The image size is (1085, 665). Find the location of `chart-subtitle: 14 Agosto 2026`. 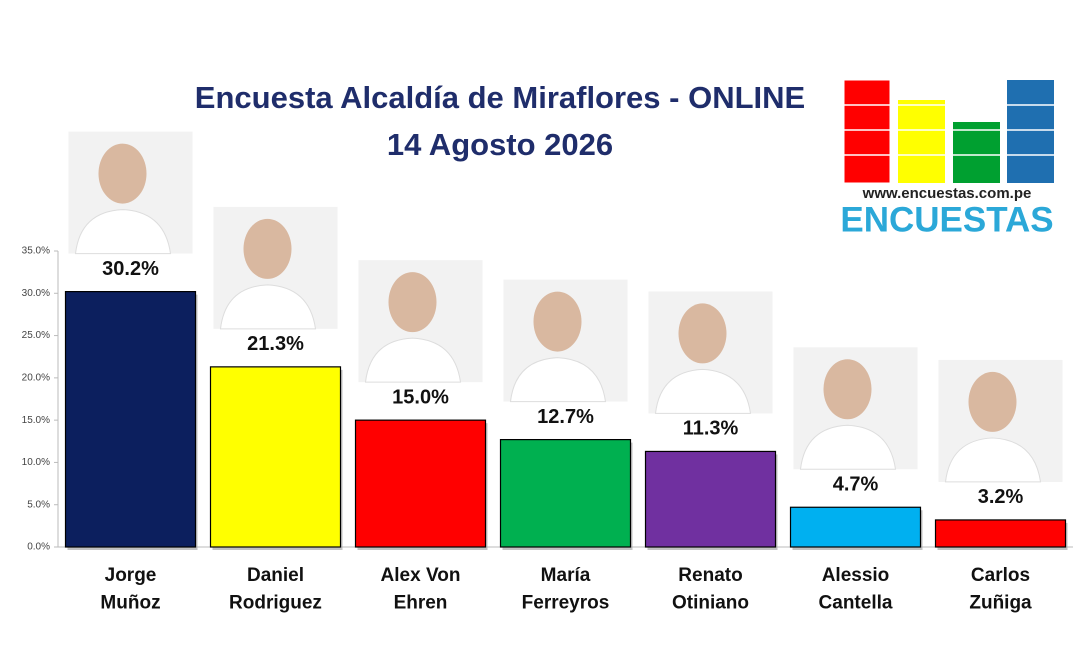

chart-subtitle: 14 Agosto 2026 is located at coordinates (500, 144).